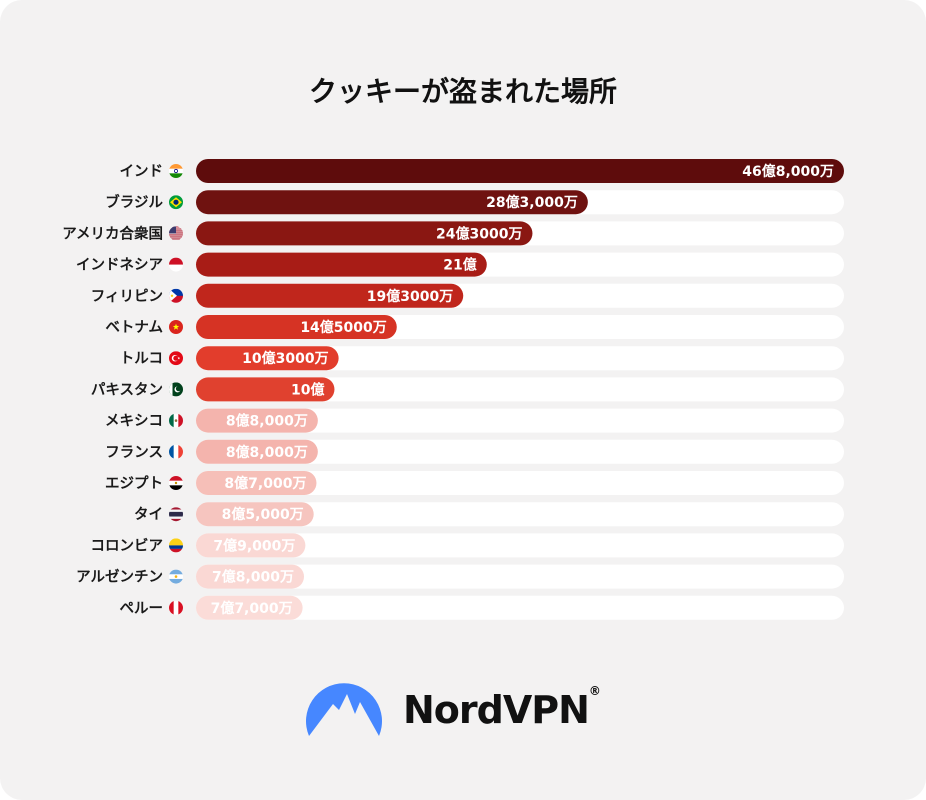 This screenshot has width=926, height=800. Describe the element at coordinates (142, 609) in the screenshot. I see `category-label: ペルー` at that location.